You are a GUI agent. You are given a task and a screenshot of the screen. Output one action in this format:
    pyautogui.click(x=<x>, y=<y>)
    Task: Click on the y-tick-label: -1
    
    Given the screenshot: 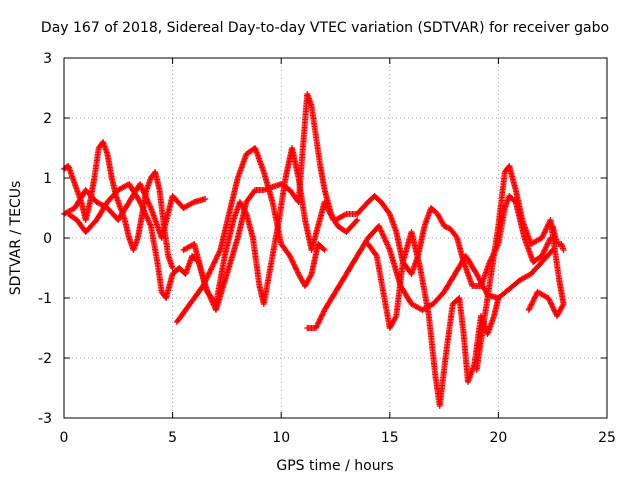 What is the action you would take?
    pyautogui.click(x=45, y=299)
    